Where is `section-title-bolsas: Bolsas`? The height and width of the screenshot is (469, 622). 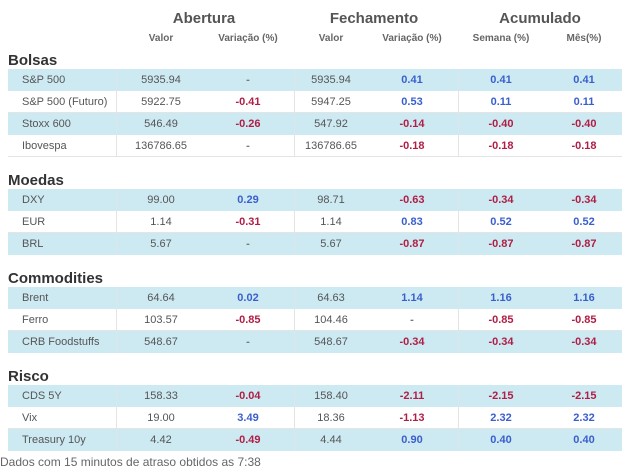 section-title-bolsas: Bolsas is located at coordinates (33, 60).